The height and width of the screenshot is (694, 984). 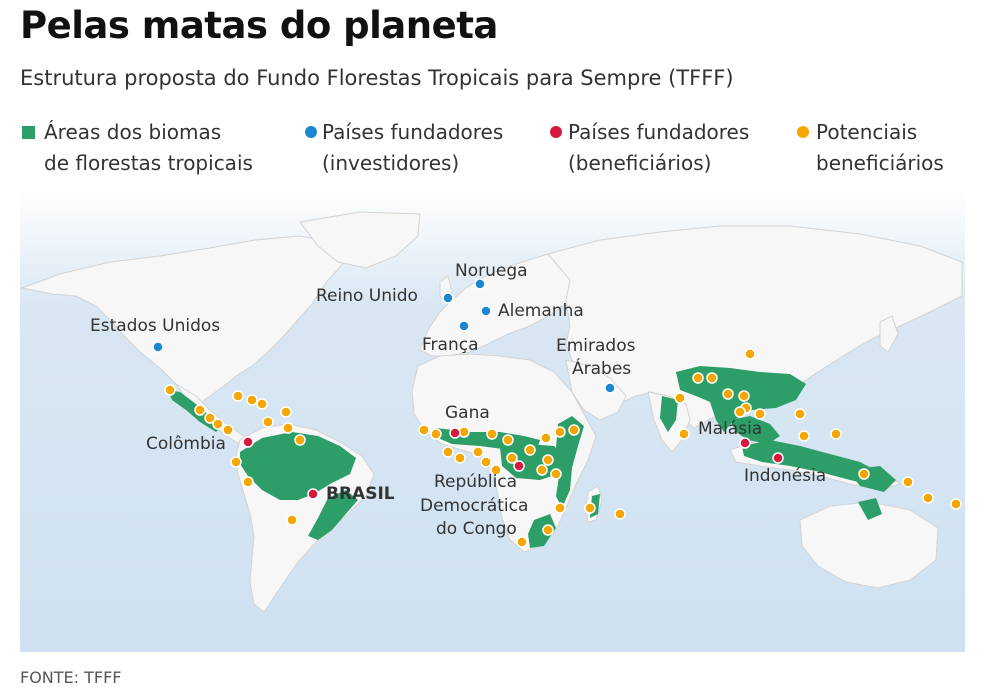 I want to click on investor-dots, so click(x=384, y=336).